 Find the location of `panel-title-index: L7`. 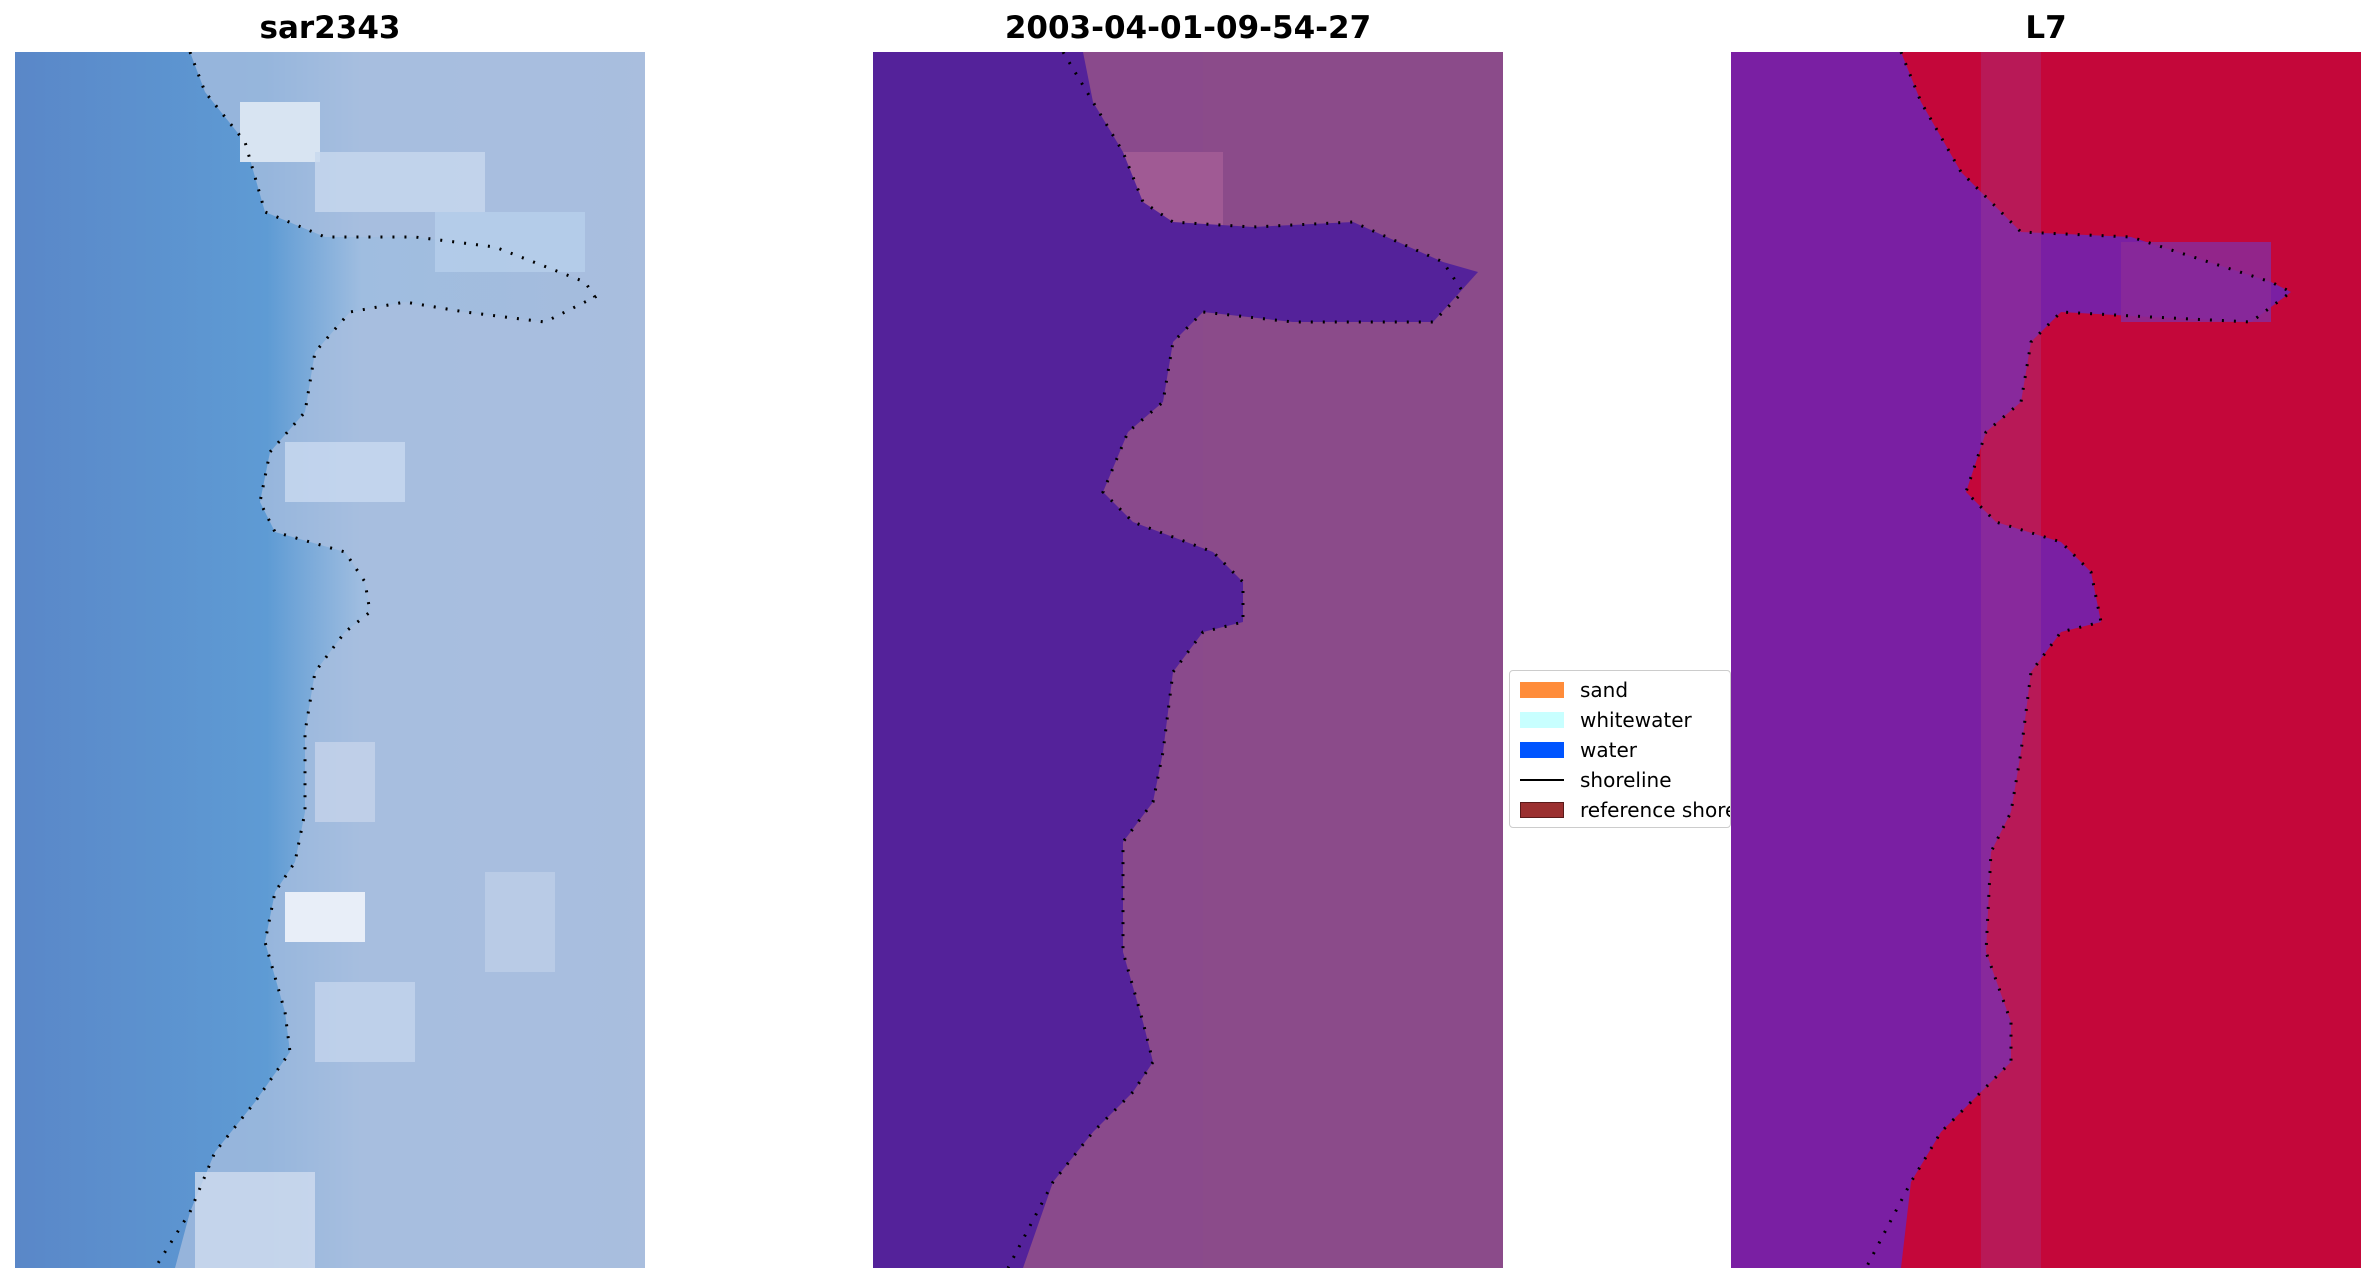

panel-title-index: L7 is located at coordinates (2046, 28).